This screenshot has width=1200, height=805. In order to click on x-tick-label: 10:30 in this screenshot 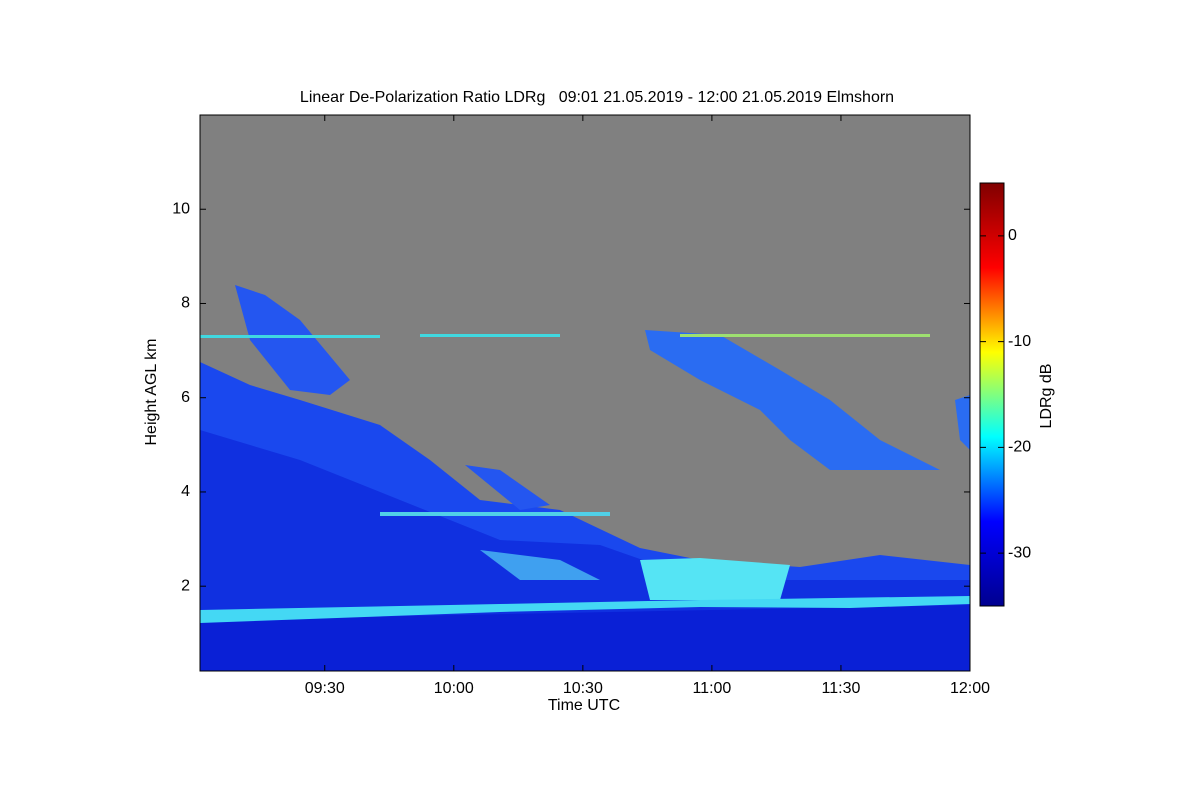, I will do `click(583, 688)`.